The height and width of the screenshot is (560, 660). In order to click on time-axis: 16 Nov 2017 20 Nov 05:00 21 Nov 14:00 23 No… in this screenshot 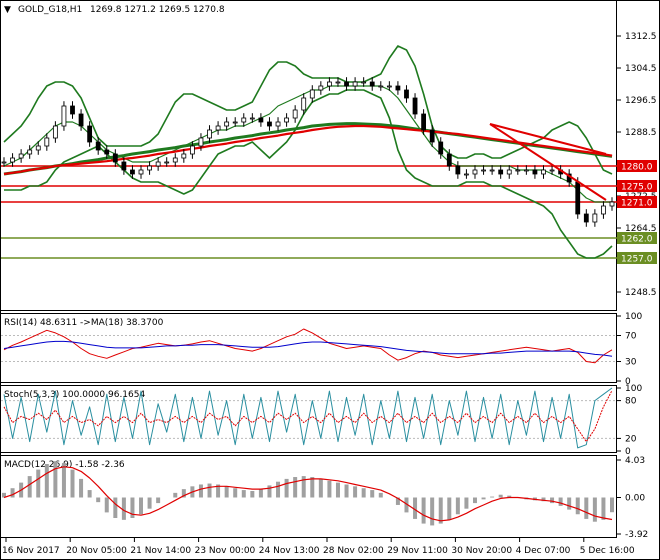, I will do `click(318, 547)`.